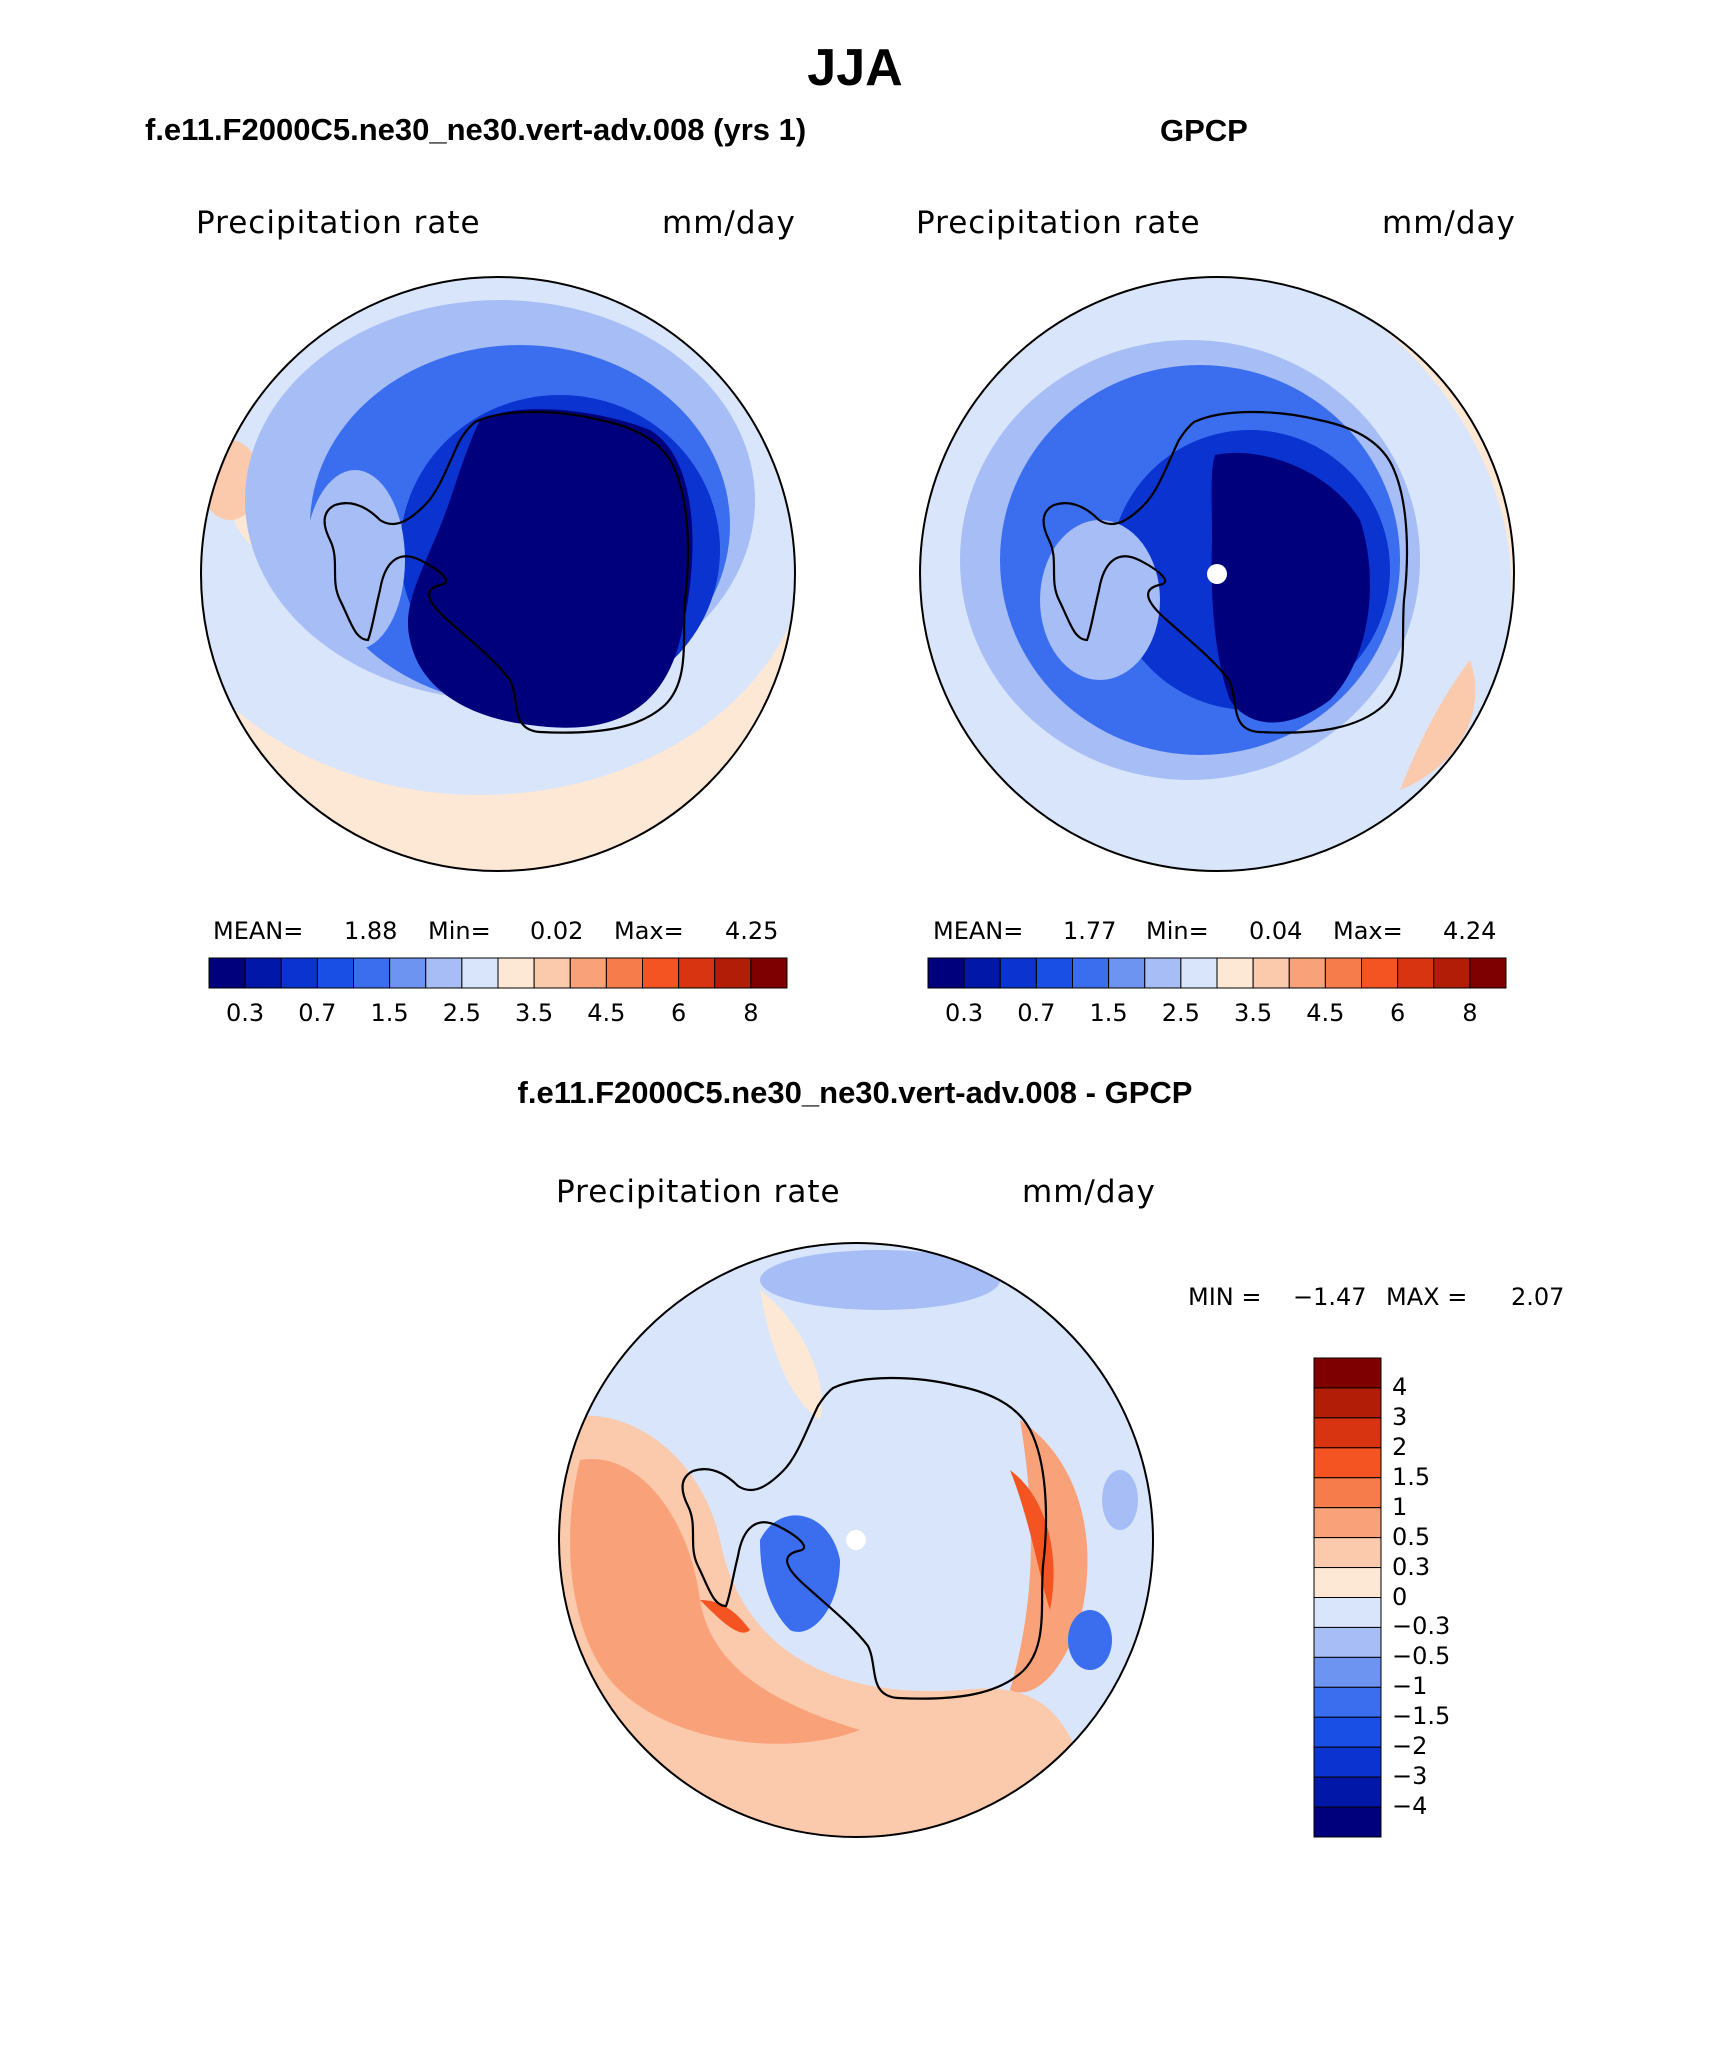  Describe the element at coordinates (1421, 1626) in the screenshot. I see `vertical-colorbar-tick-label: −0.3` at that location.